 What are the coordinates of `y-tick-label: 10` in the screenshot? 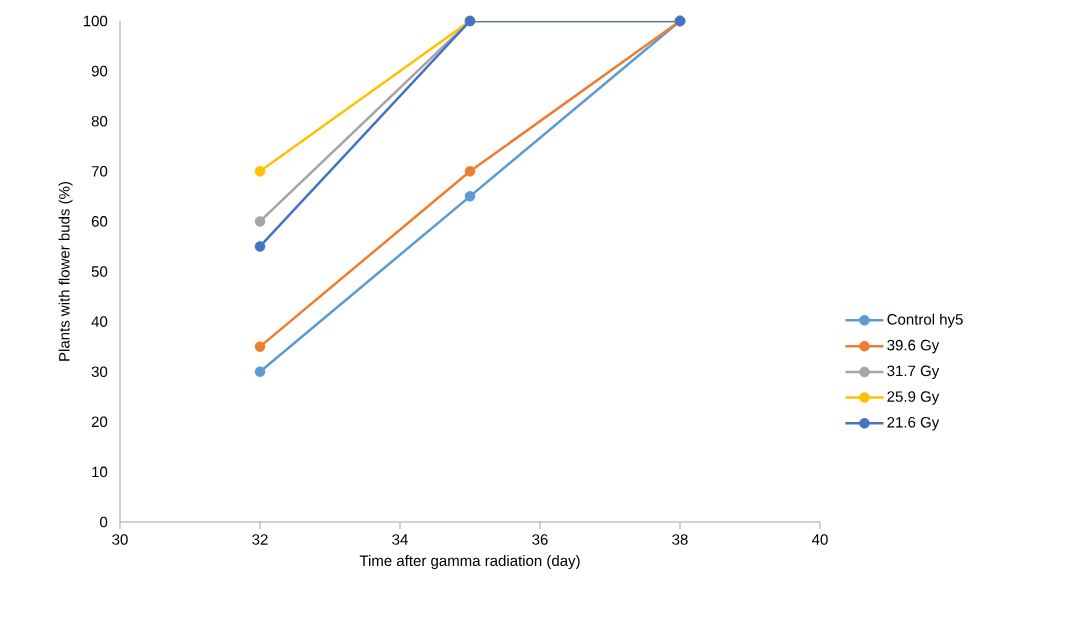 It's located at (100, 472).